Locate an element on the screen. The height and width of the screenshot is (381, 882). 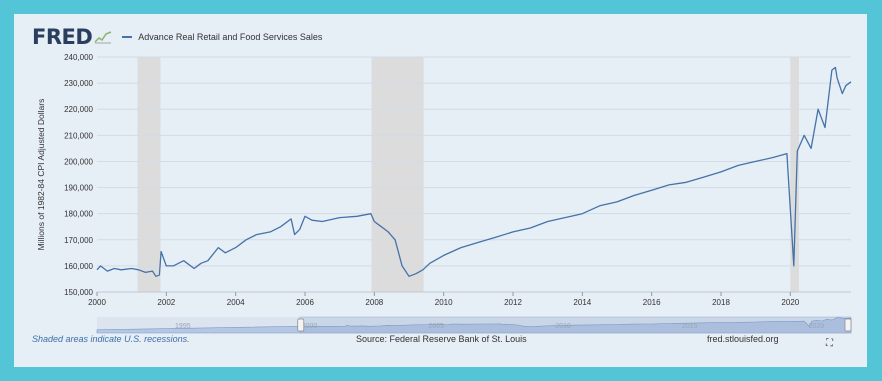
x-tick-label: 2000 is located at coordinates (97, 302).